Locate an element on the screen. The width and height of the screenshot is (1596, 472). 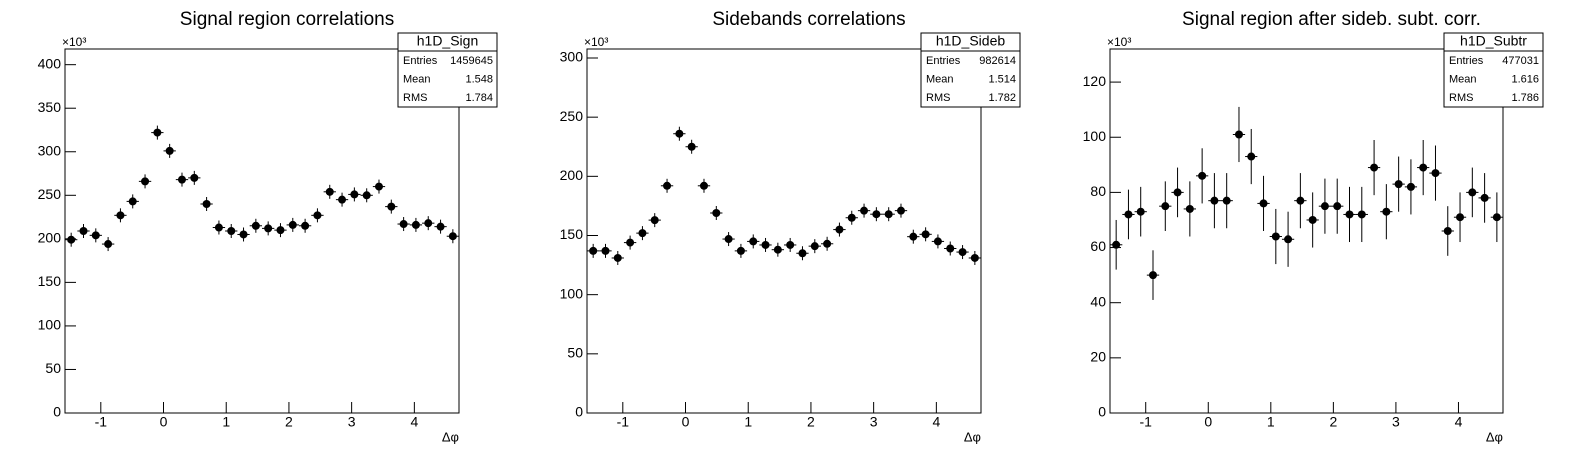
y-tick-label: 400 is located at coordinates (50, 63).